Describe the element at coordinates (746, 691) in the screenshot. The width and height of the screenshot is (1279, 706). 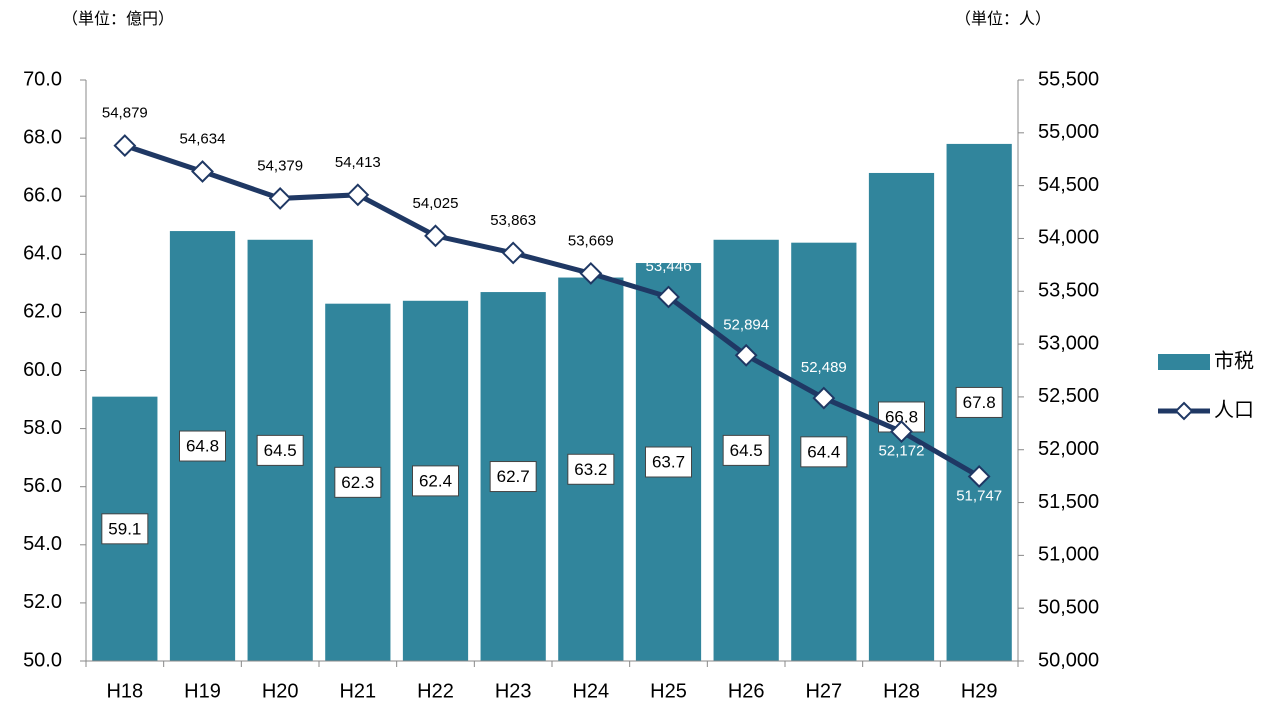
I see `x-tick-label: H26` at that location.